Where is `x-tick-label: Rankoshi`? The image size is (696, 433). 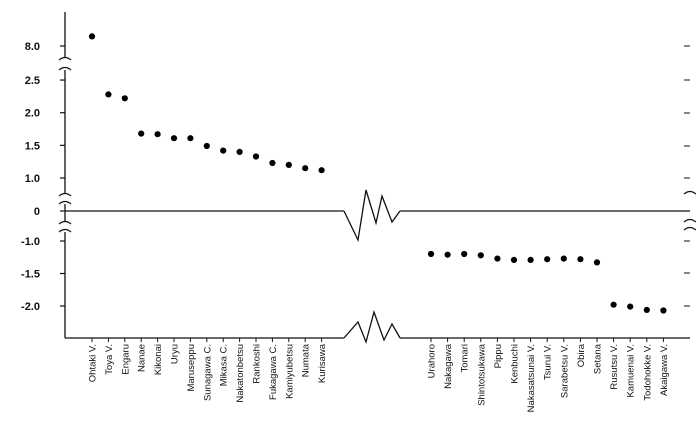 x-tick-label: Rankoshi is located at coordinates (257, 364).